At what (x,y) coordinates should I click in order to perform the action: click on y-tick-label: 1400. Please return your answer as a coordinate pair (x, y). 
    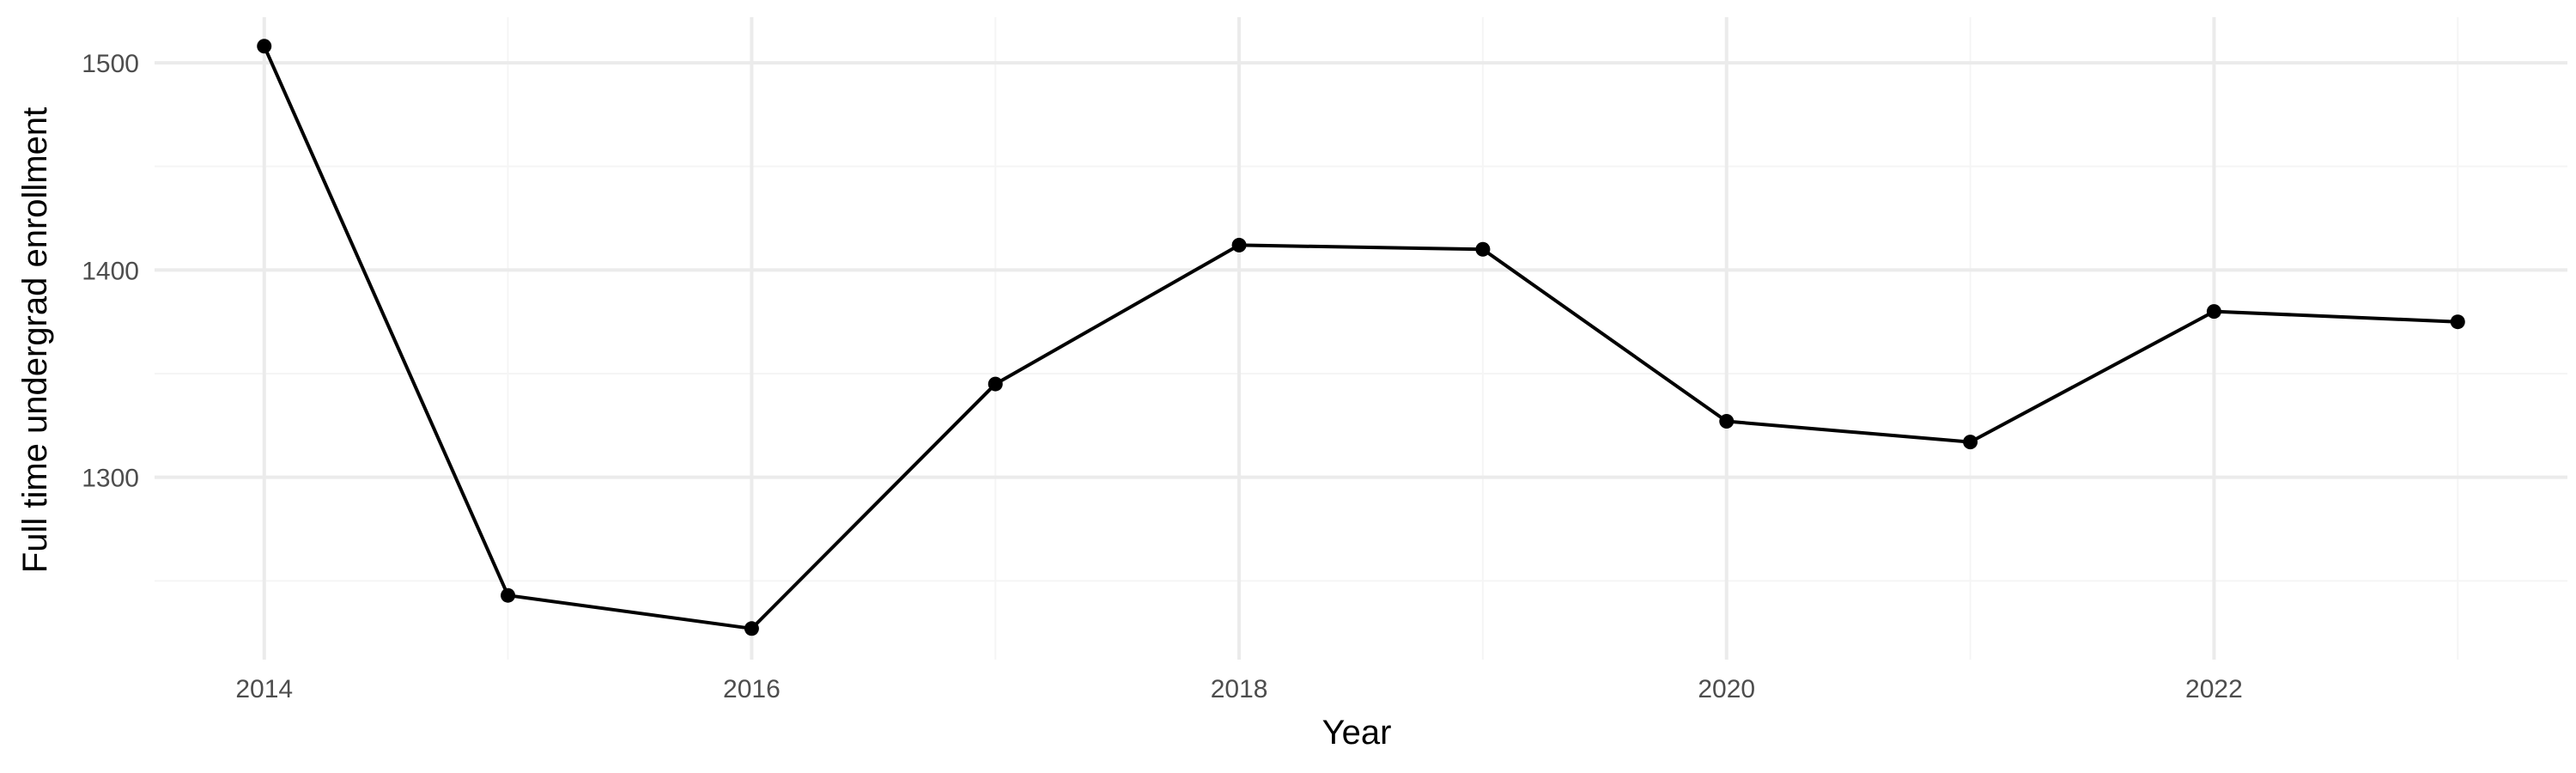
    Looking at the image, I should click on (111, 271).